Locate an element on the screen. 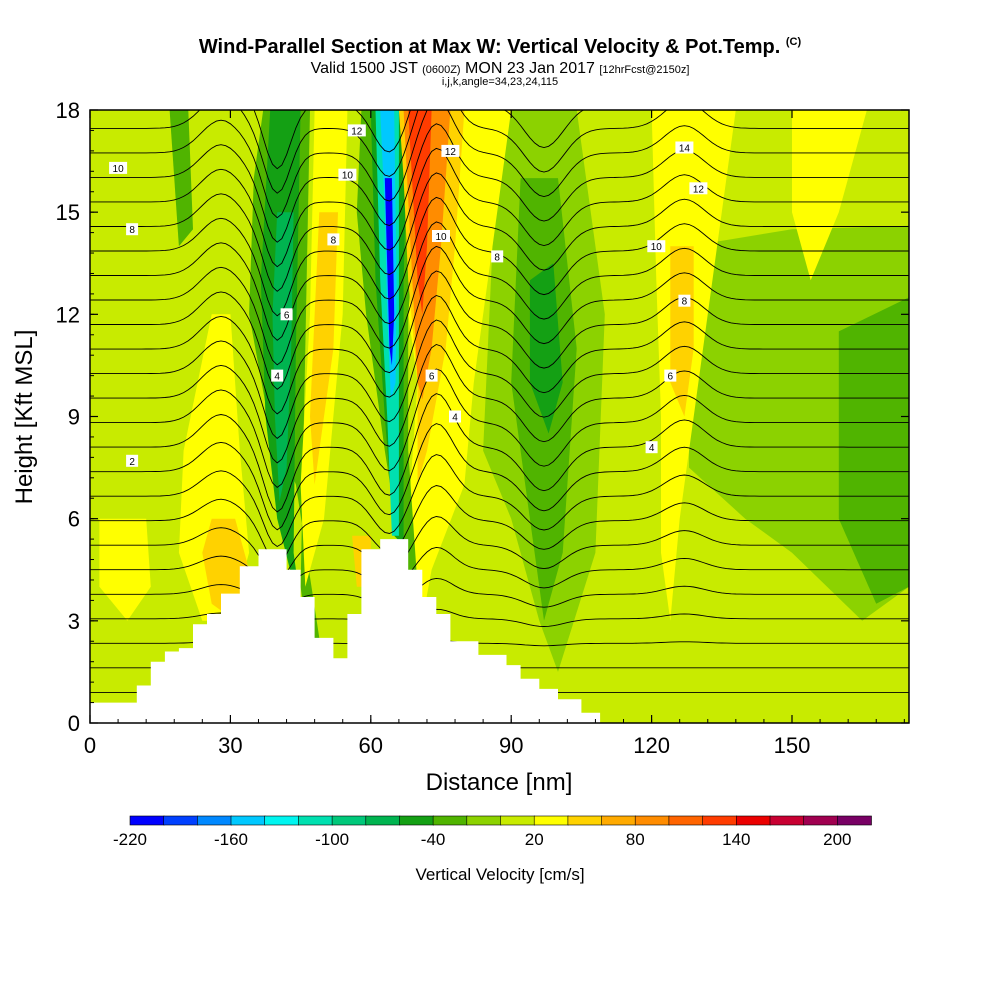  x-axis-label: Distance [nm] is located at coordinates (499, 782).